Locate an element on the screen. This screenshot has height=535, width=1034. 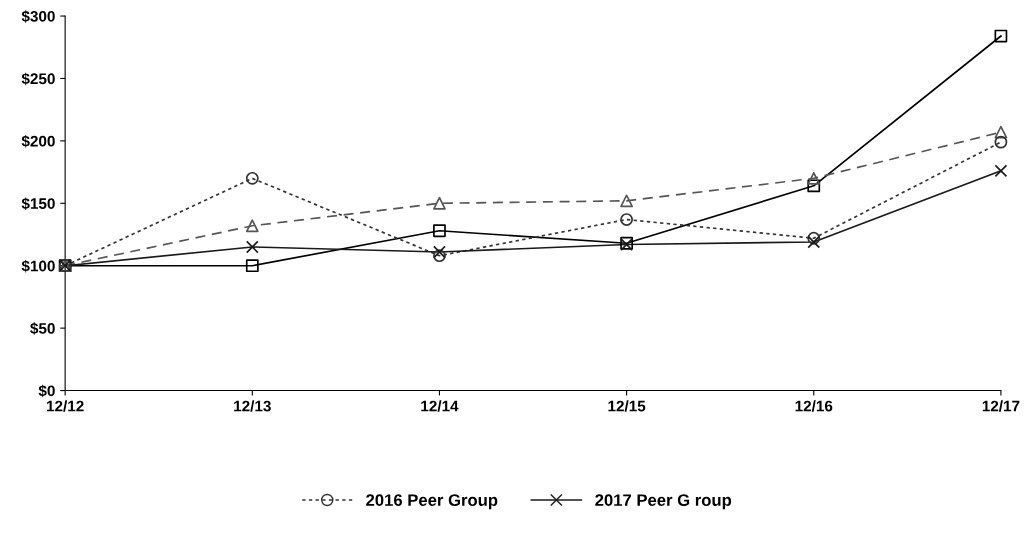
y-tick-label: $200 is located at coordinates (38, 141).